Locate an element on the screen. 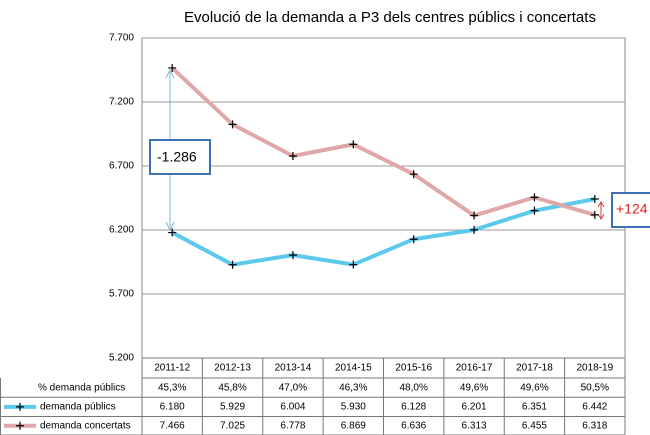 The width and height of the screenshot is (650, 435). legend-label: demanda públics is located at coordinates (78, 407).